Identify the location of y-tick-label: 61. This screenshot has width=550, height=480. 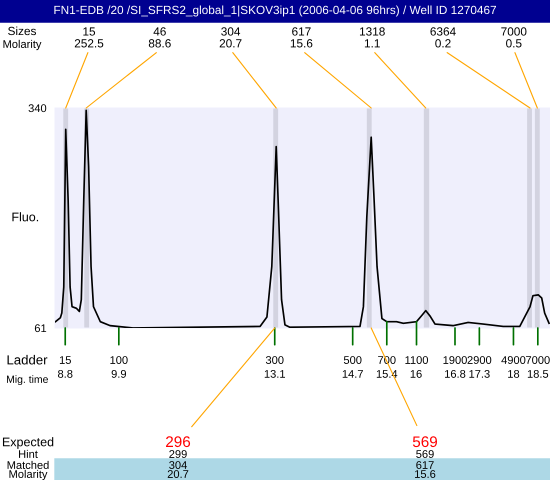
(40, 328).